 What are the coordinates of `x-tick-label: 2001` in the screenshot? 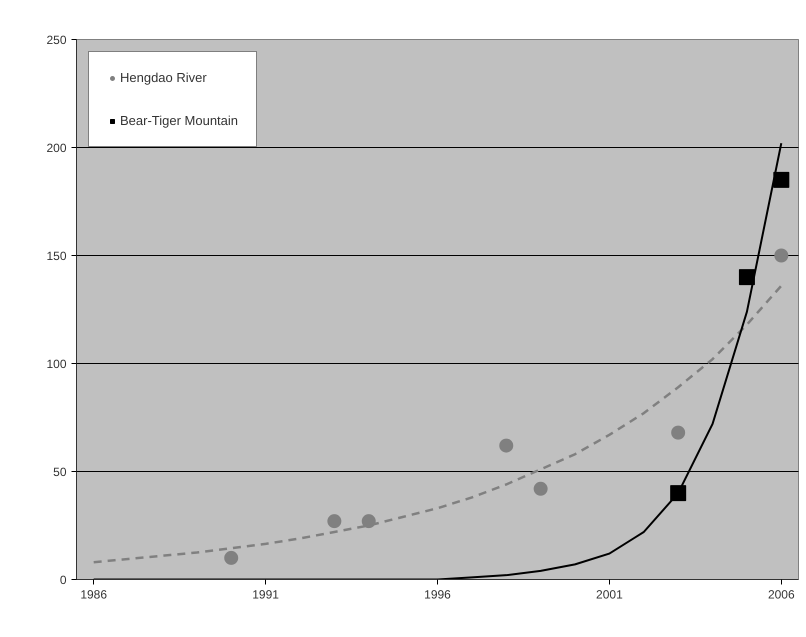 It's located at (610, 595).